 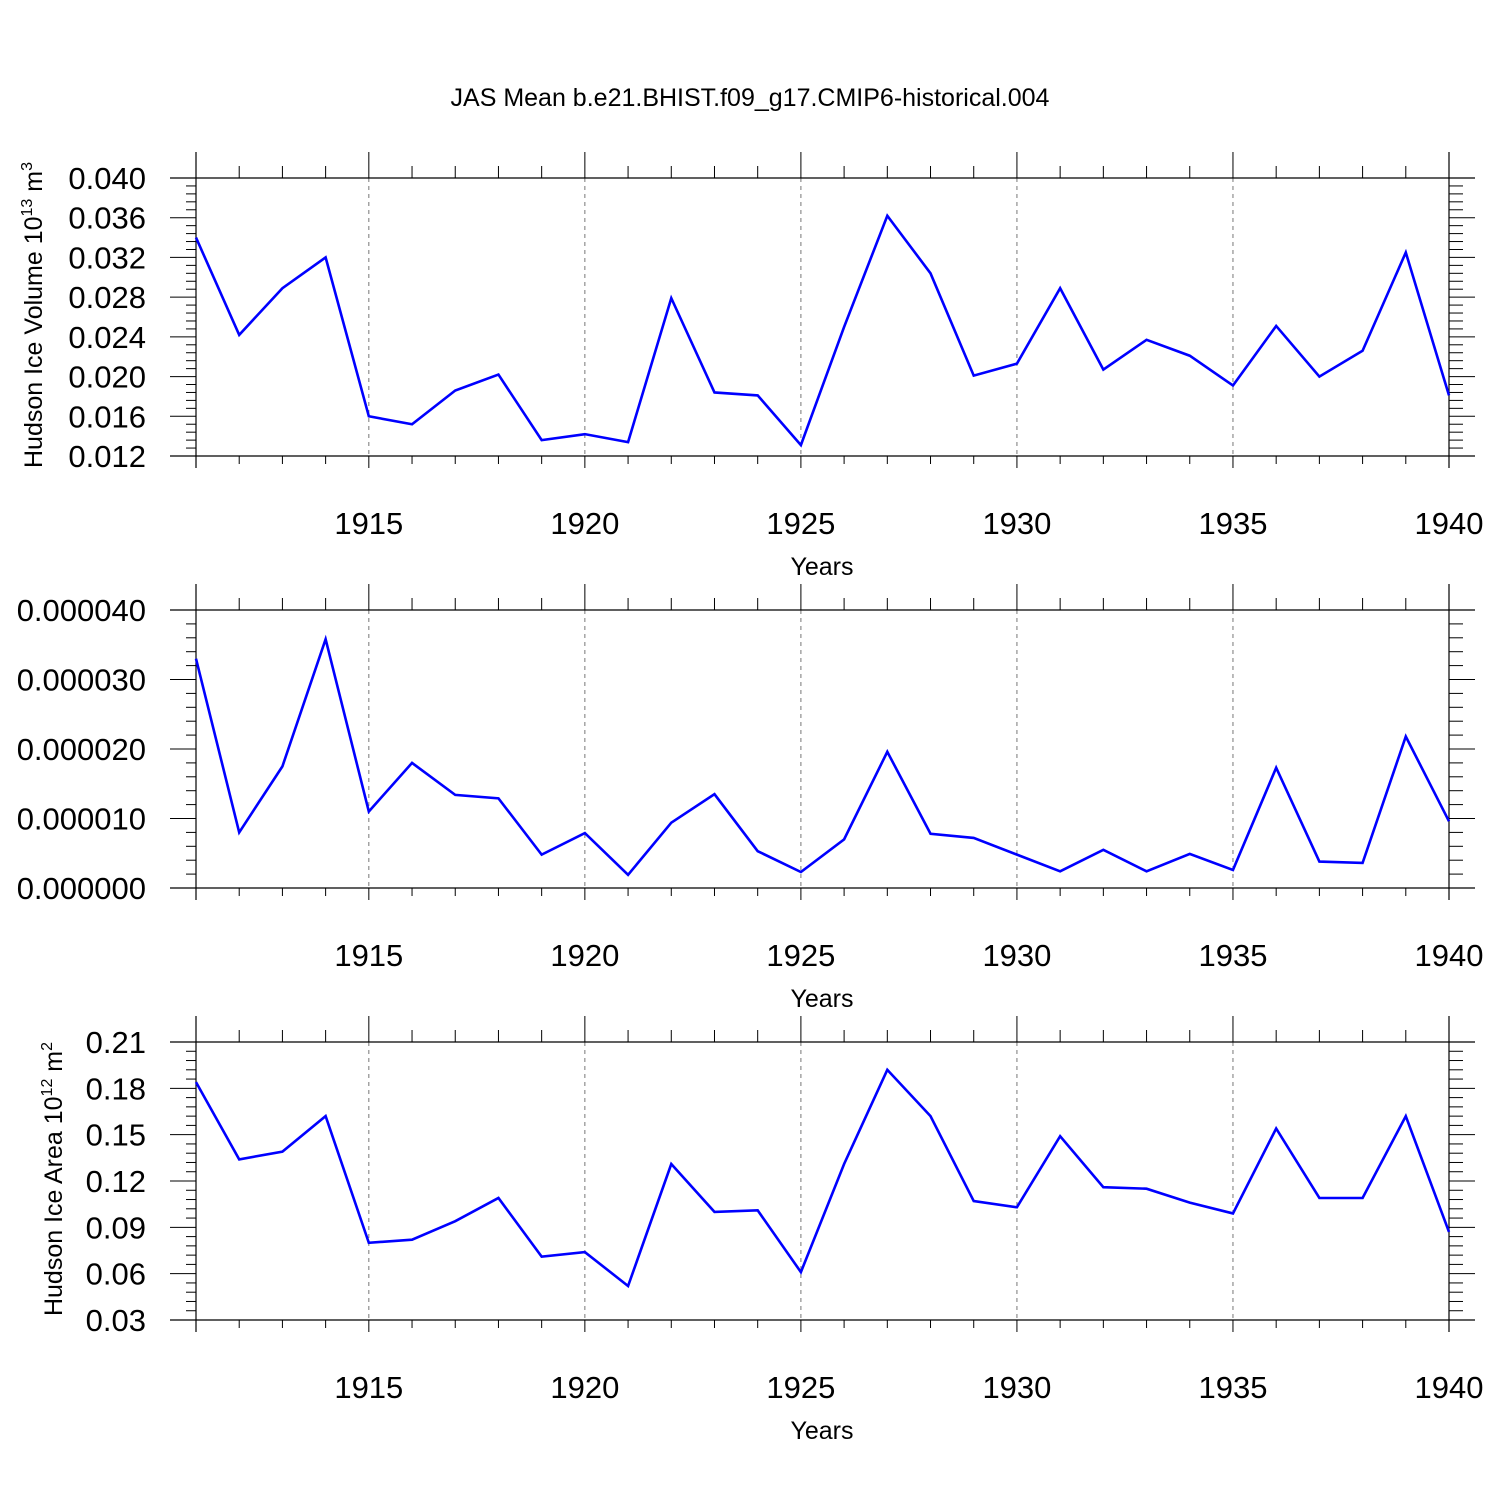 I want to click on y-tick-label: 0.028, so click(x=107, y=297).